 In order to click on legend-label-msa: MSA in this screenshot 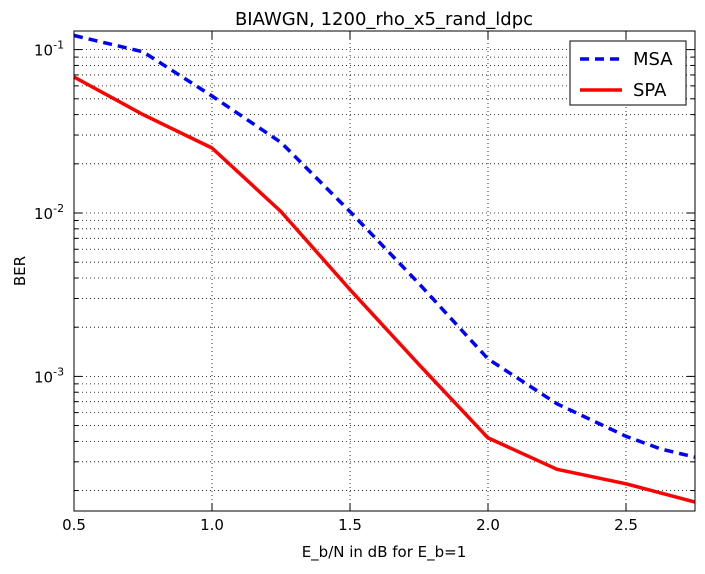, I will do `click(653, 59)`.